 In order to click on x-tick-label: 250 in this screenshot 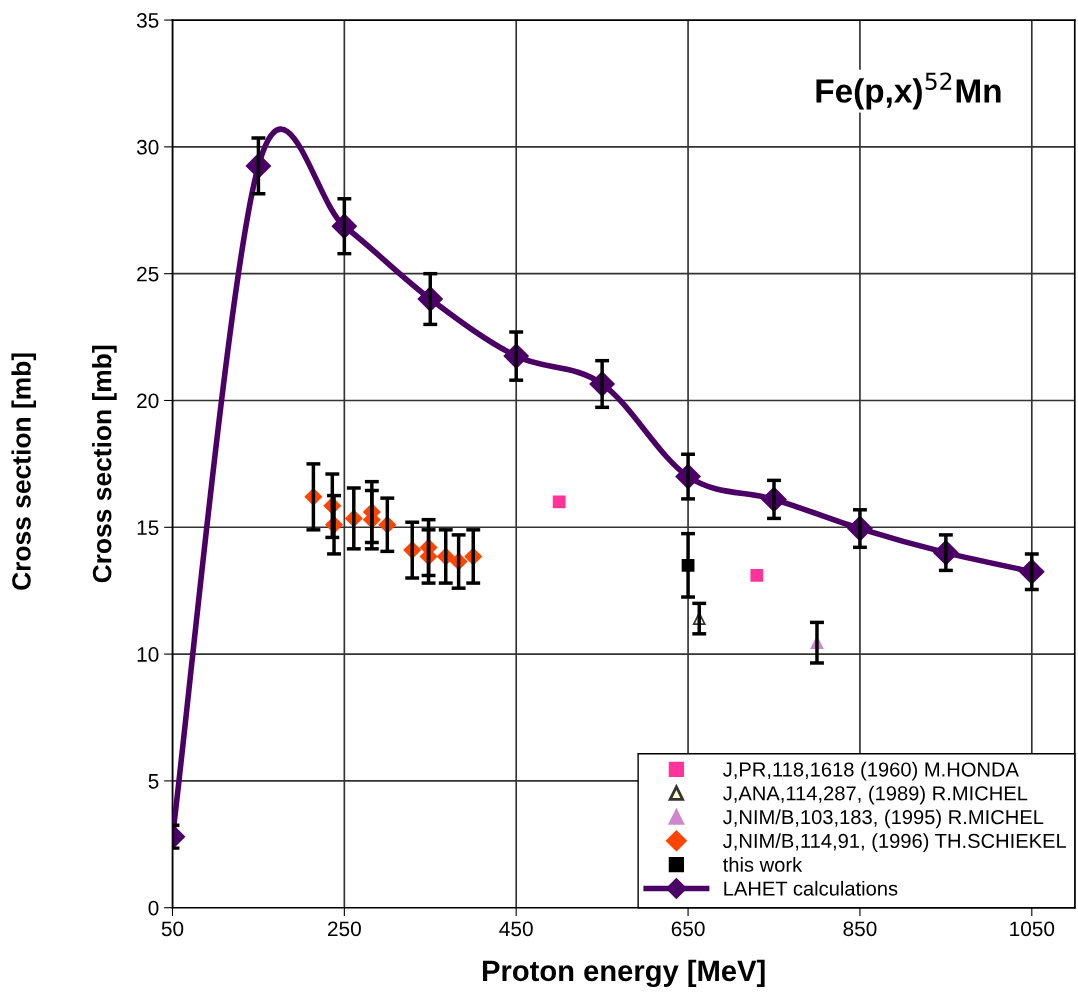, I will do `click(344, 929)`.